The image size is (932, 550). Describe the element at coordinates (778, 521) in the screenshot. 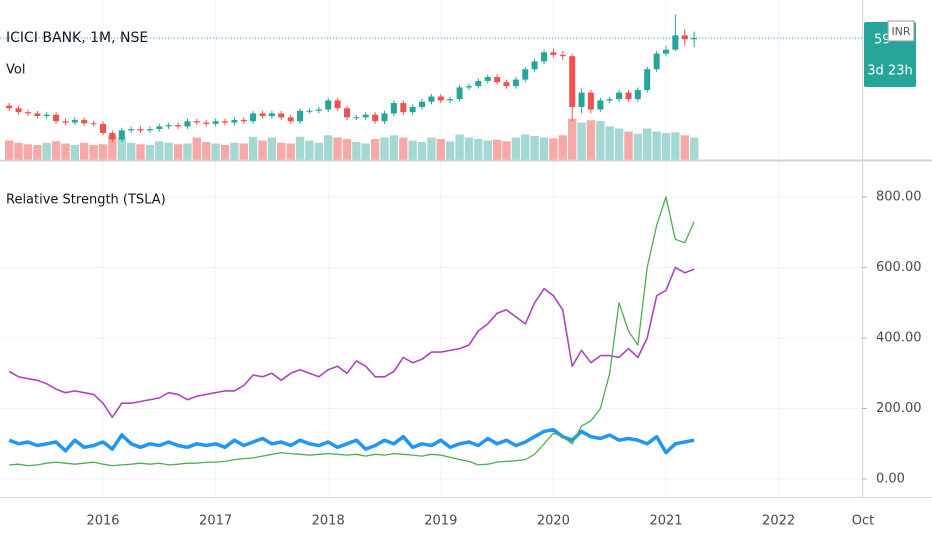

I see `x-tick-label: 2022` at that location.